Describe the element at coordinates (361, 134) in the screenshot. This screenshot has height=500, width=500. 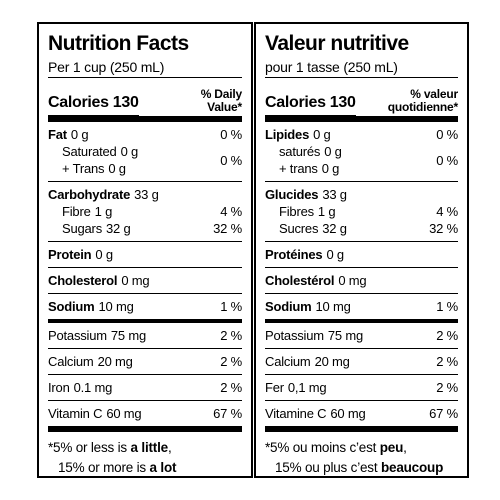
I see `nutrient-row: Lipides 0 g 0 %` at that location.